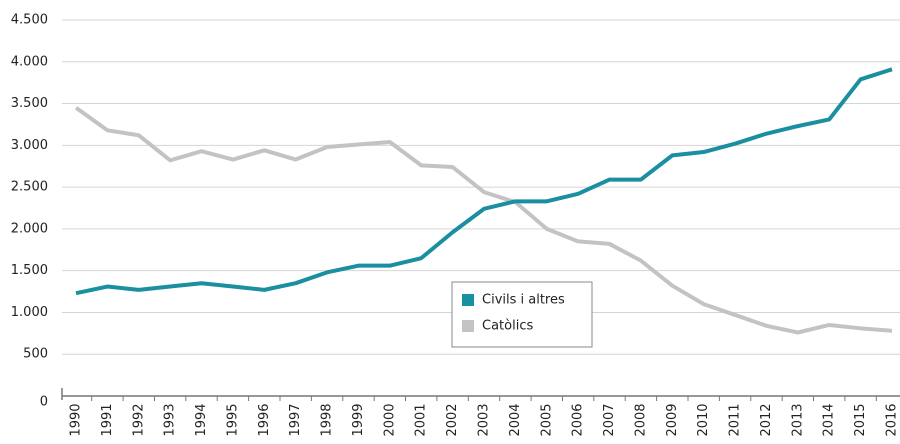 This screenshot has height=444, width=900. What do you see at coordinates (421, 419) in the screenshot?
I see `x-tick-label: 2001` at bounding box center [421, 419].